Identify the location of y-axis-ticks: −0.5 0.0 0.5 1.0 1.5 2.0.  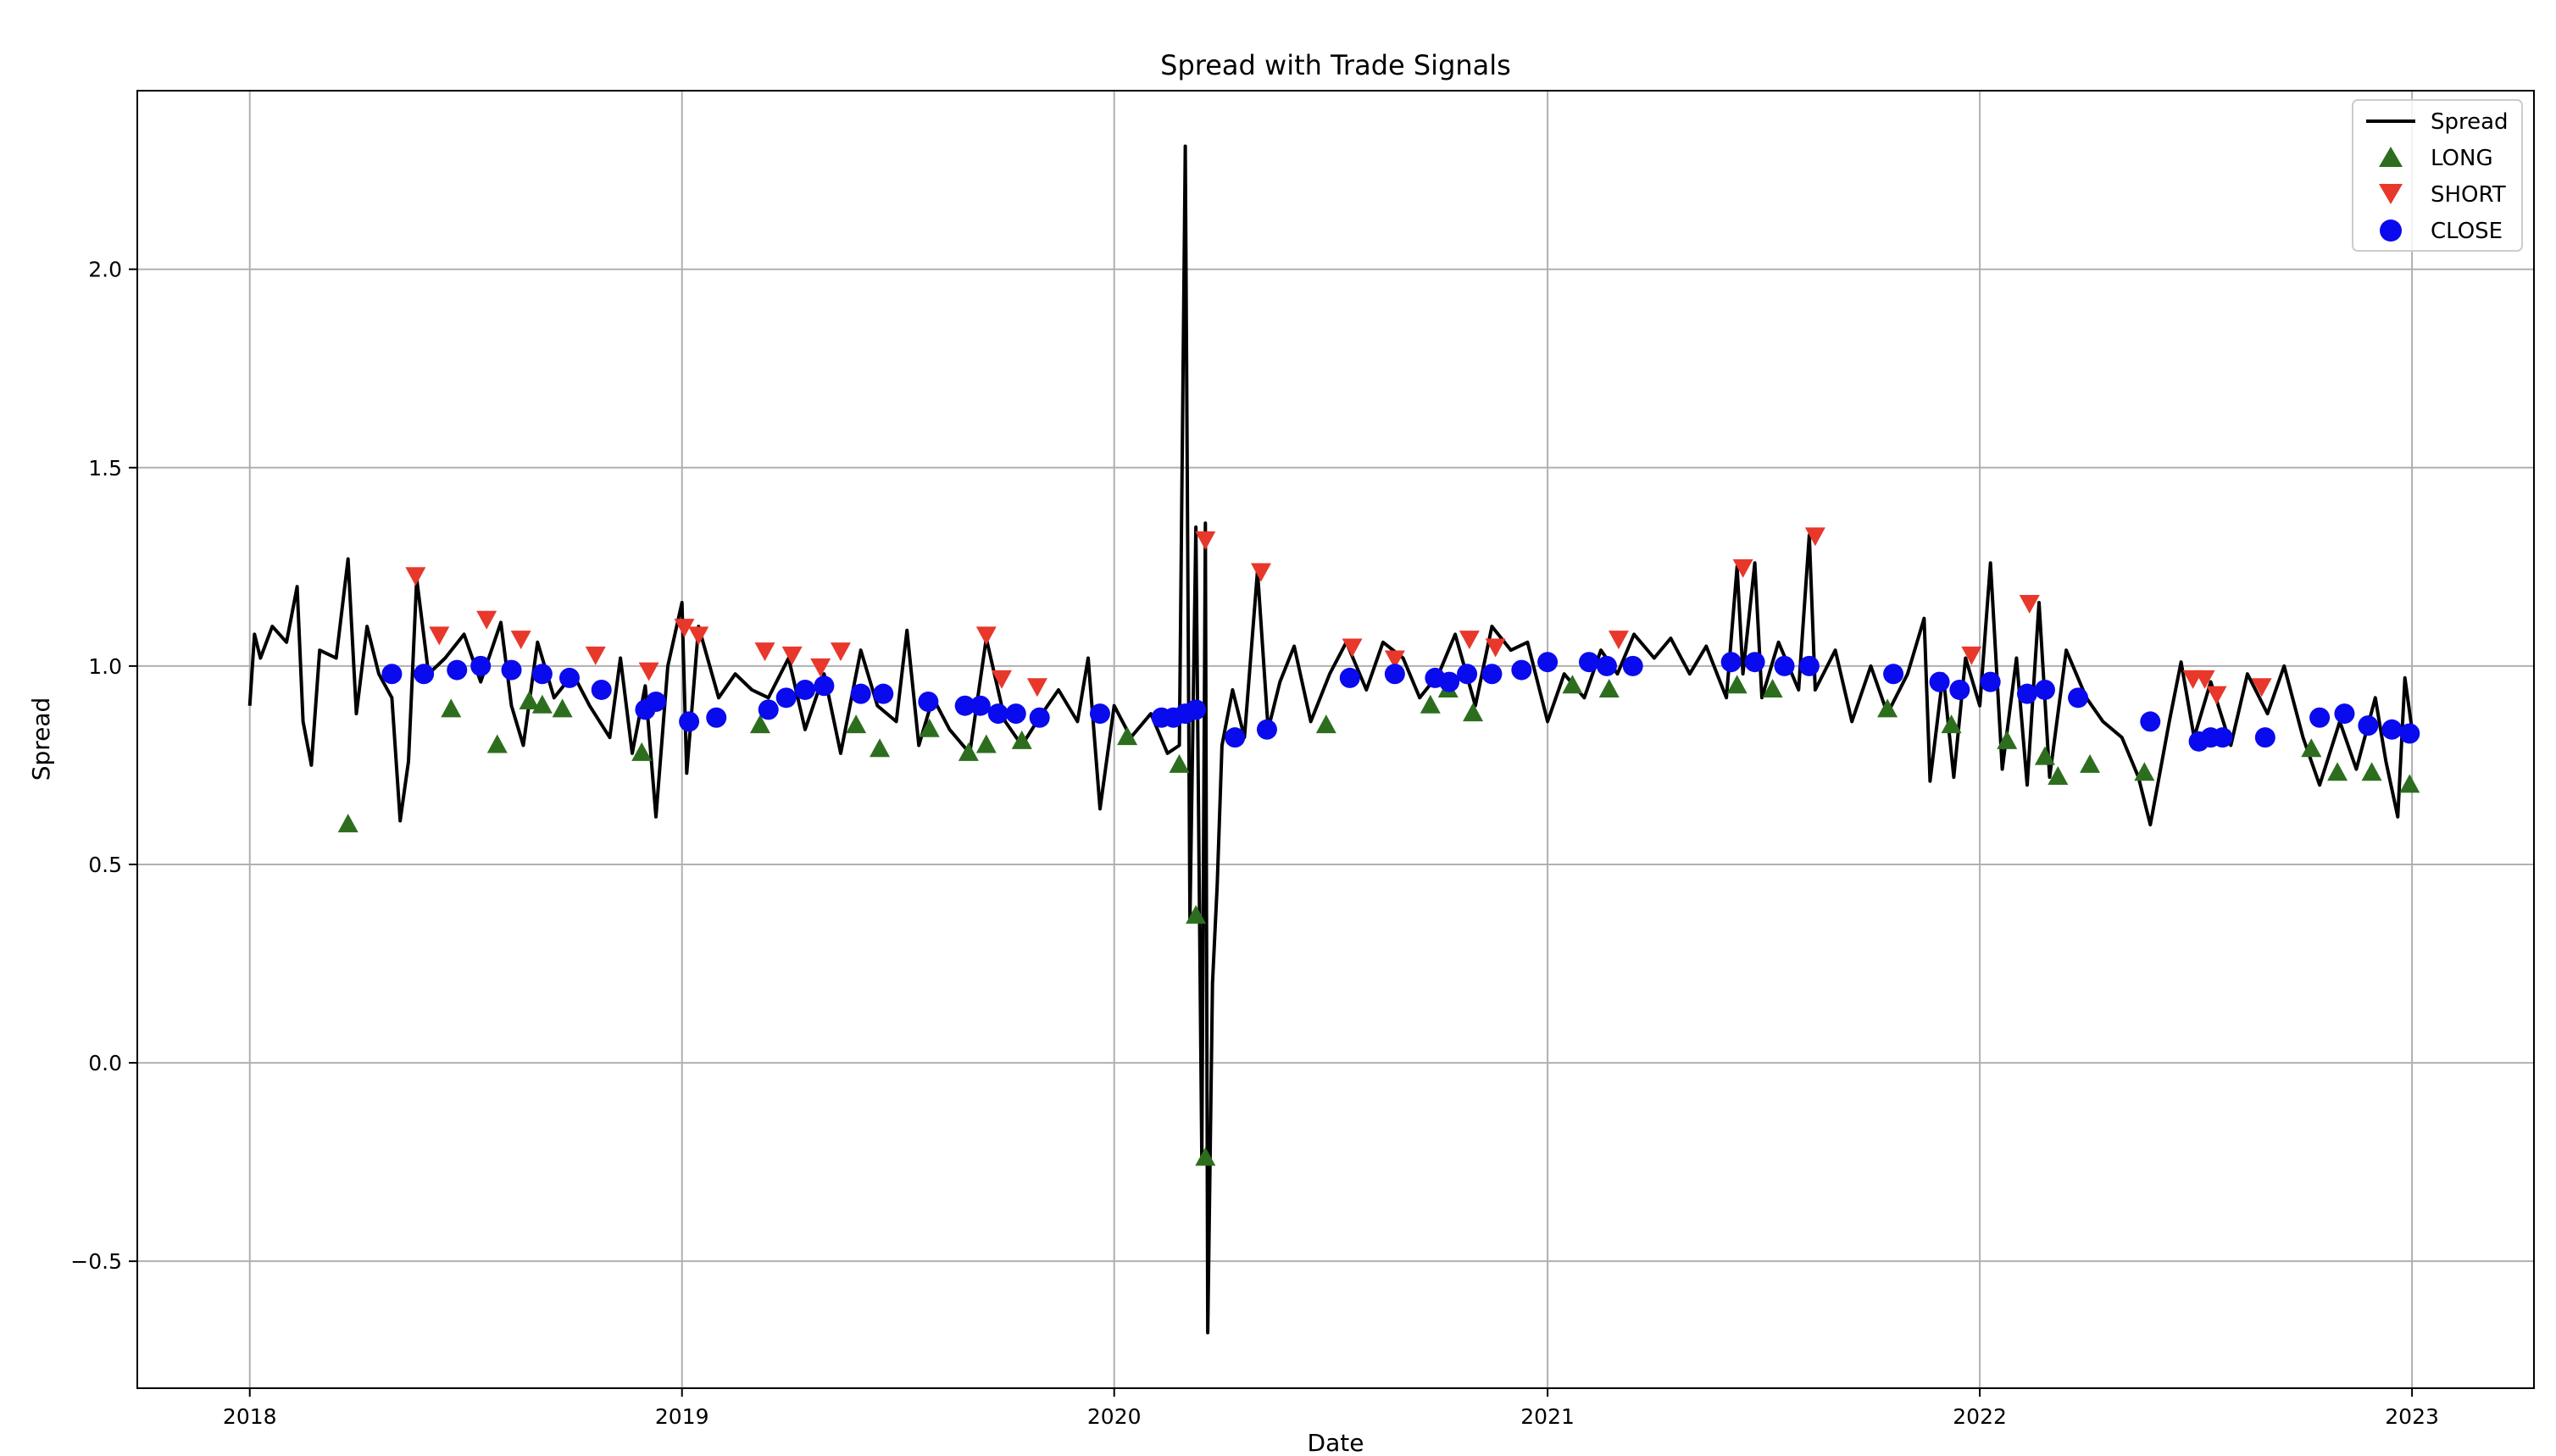
(103, 766).